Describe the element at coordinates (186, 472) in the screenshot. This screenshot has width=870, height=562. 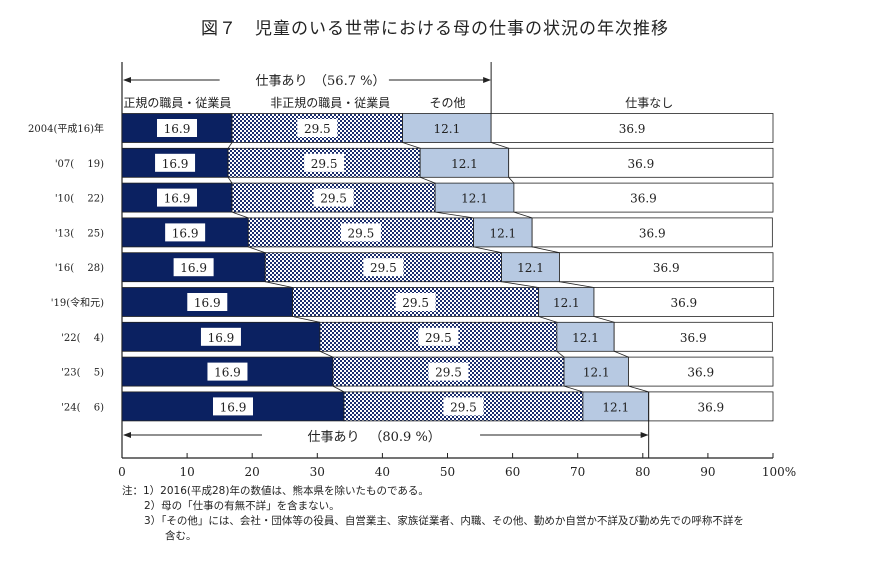
I see `x-tick-label: 10` at that location.